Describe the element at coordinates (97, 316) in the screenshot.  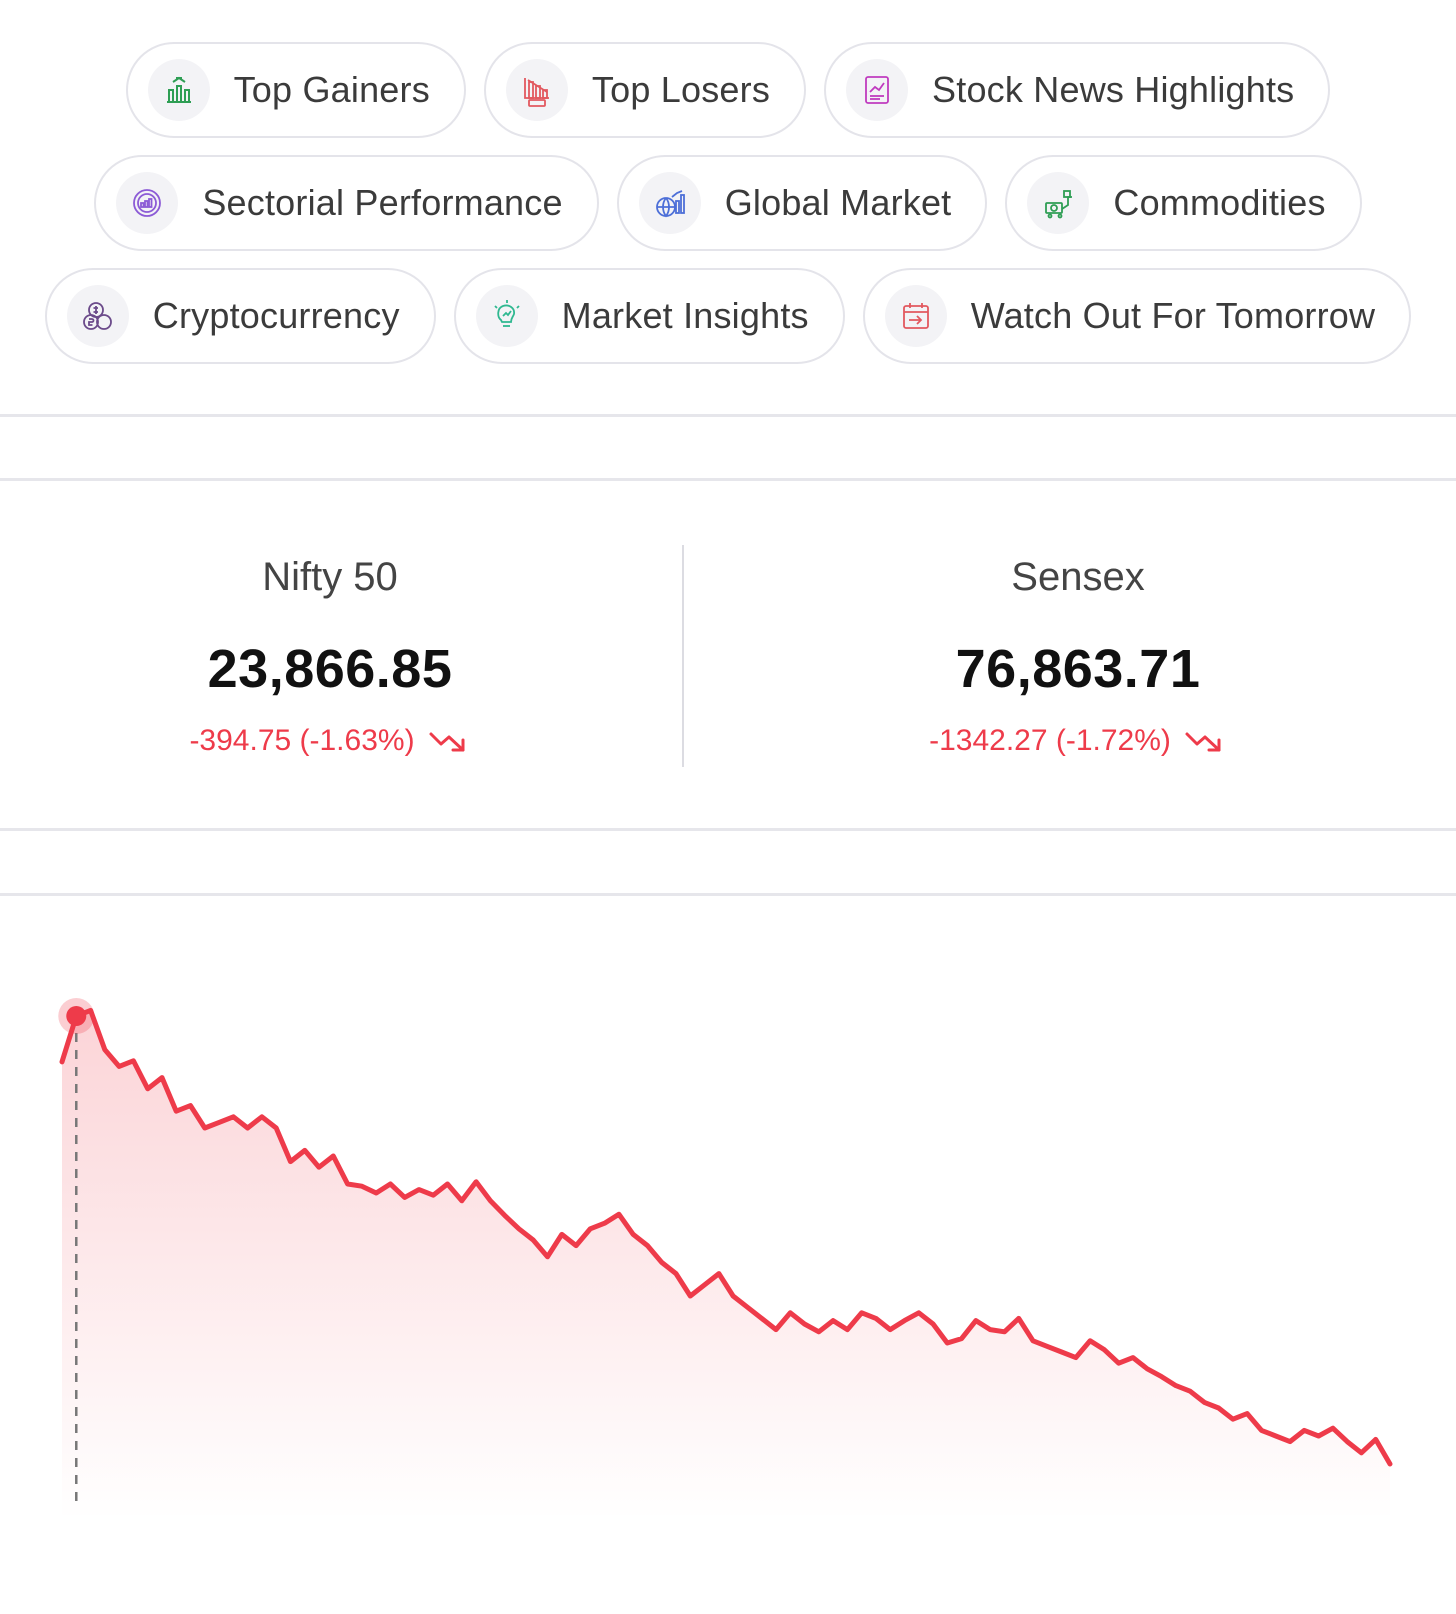
I see `crypto-coins-icon` at that location.